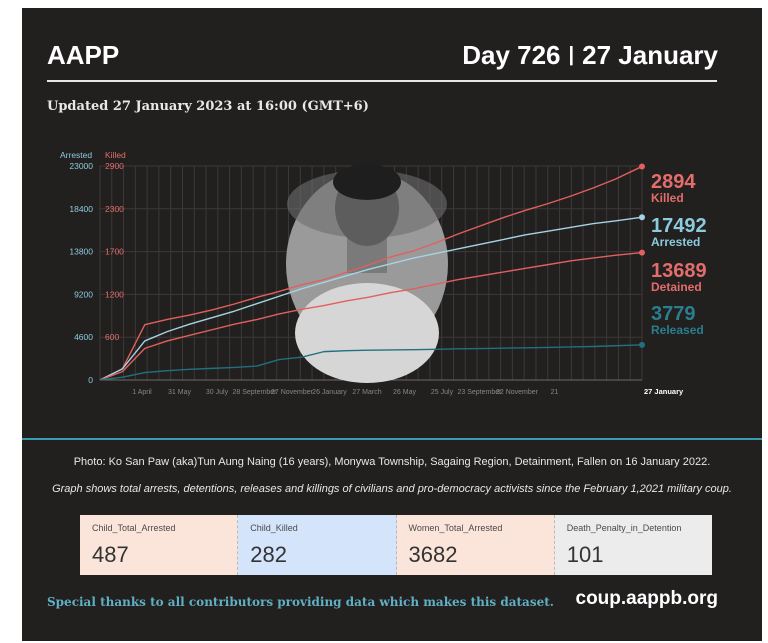  What do you see at coordinates (114, 294) in the screenshot?
I see `right-tick-label: 1200` at bounding box center [114, 294].